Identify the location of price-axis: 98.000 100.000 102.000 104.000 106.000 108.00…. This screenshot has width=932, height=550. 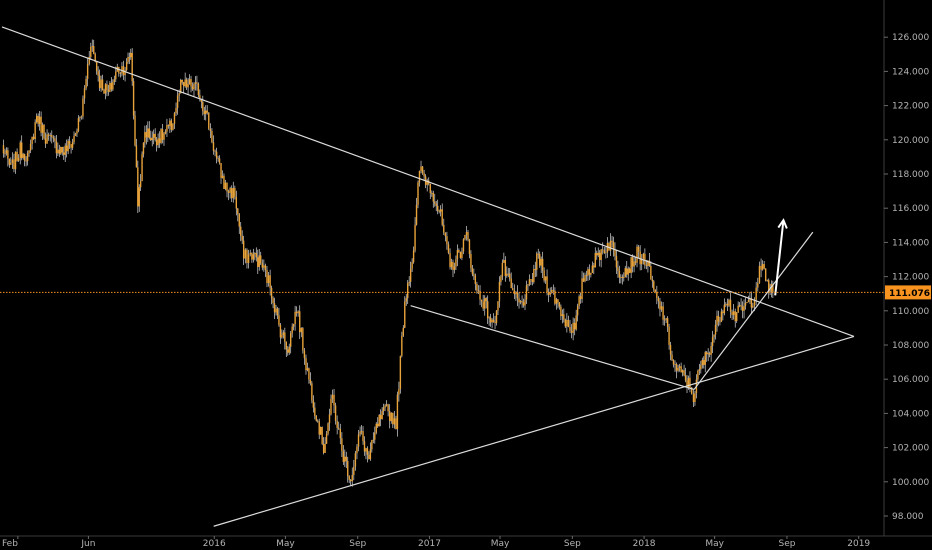
(906, 268).